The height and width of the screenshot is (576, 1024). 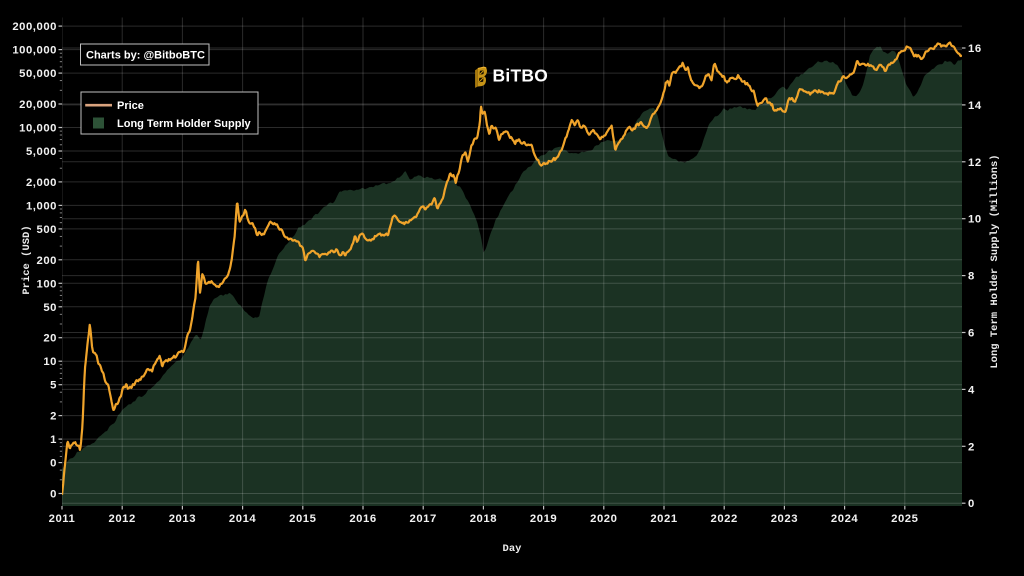 I want to click on svg-text: 6, so click(x=971, y=334).